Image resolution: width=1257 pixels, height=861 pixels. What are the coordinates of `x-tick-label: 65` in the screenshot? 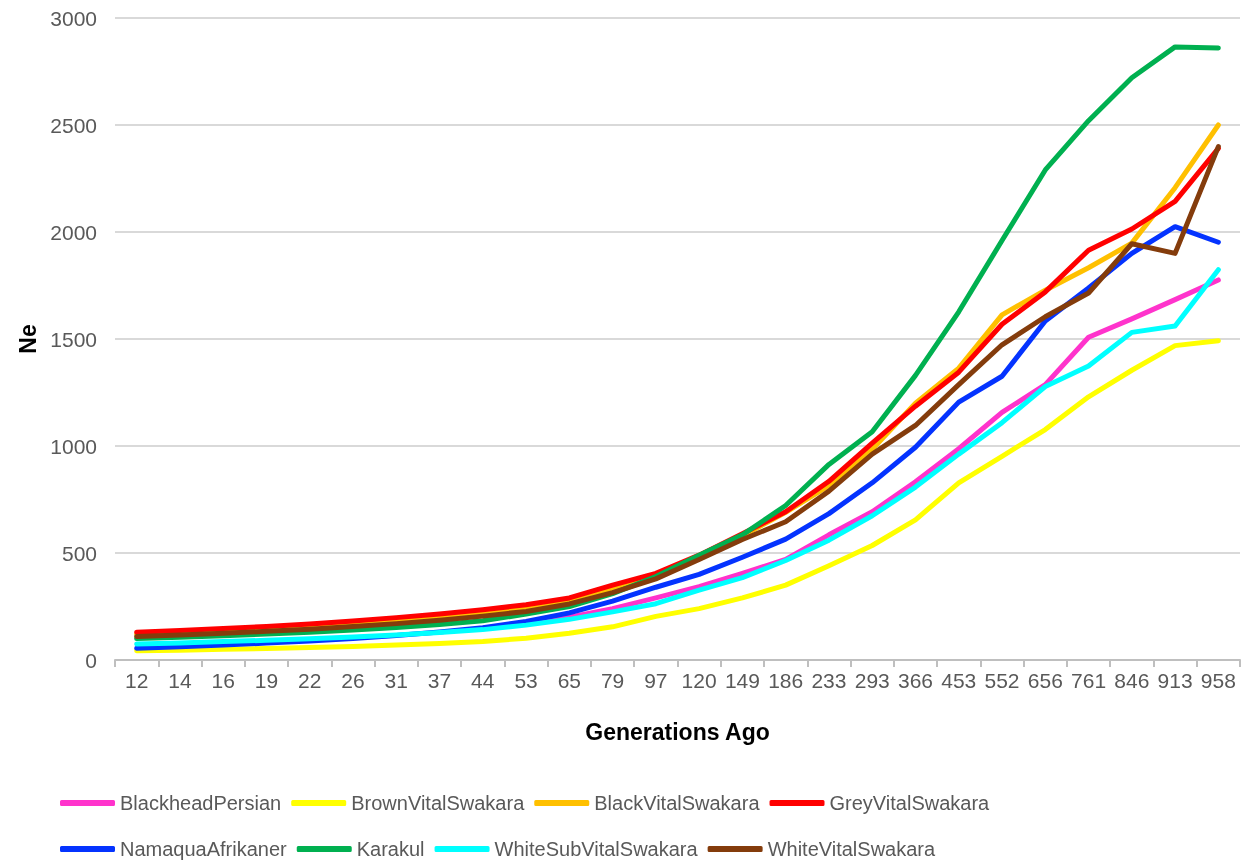 It's located at (569, 680).